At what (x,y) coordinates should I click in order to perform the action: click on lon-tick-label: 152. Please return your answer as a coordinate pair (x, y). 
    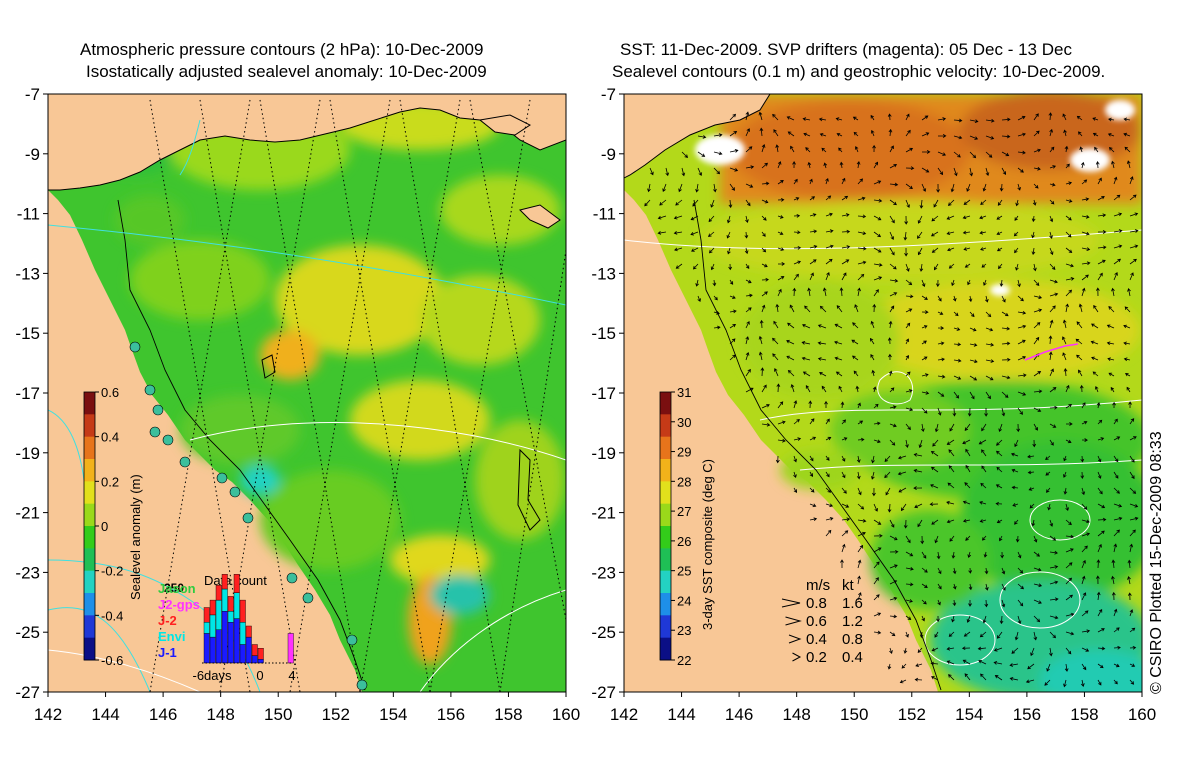
    Looking at the image, I should click on (336, 714).